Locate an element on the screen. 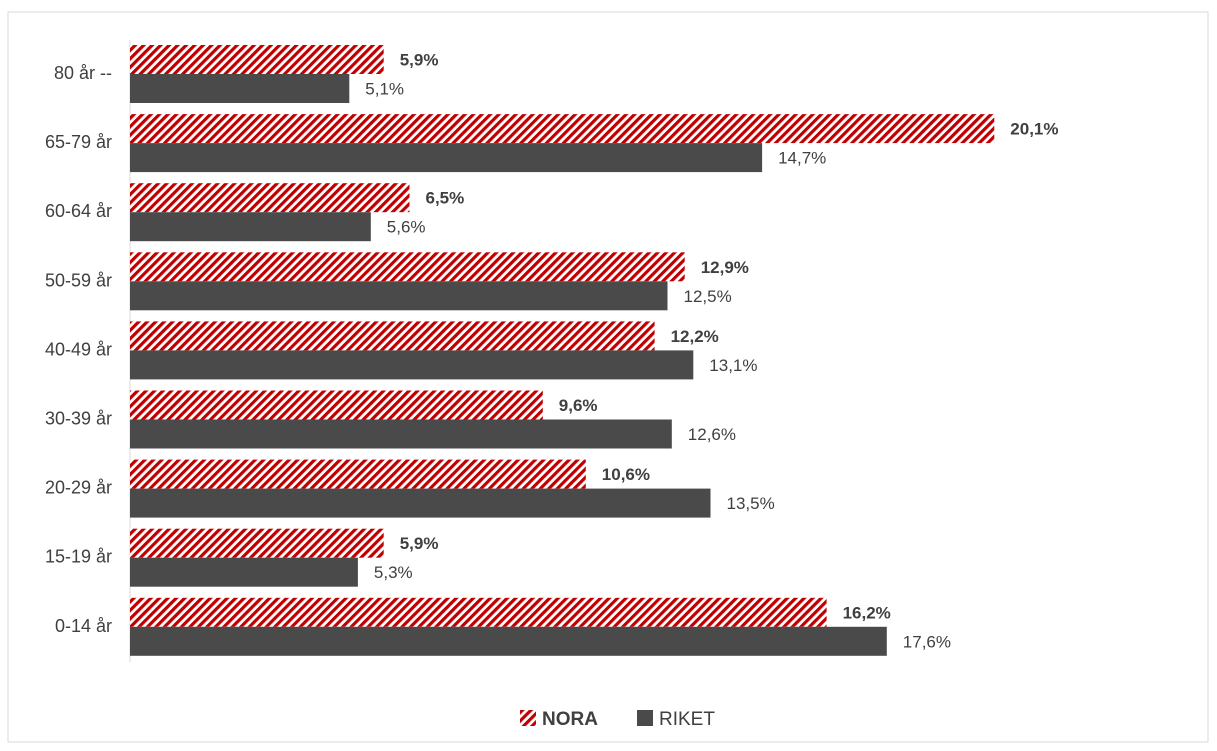 Image resolution: width=1217 pixels, height=751 pixels. category-label: 40-49 år is located at coordinates (78, 349).